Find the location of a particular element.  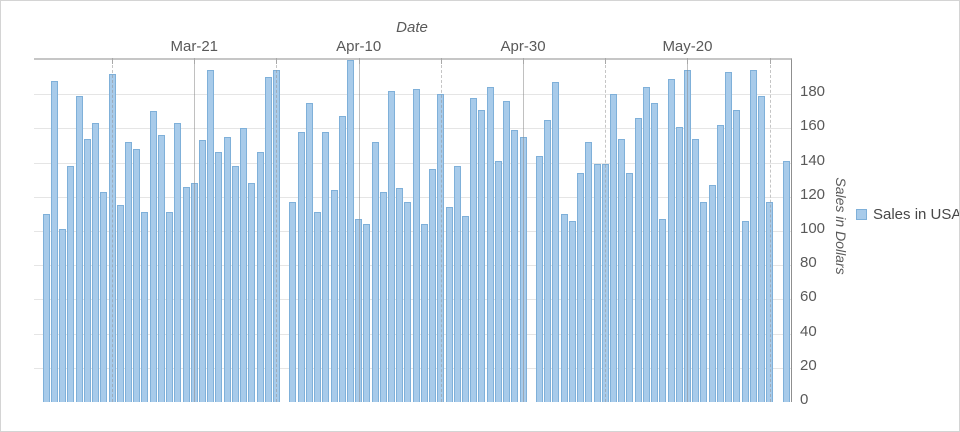

x-axis-label-apr-10: Apr-10 is located at coordinates (359, 46).